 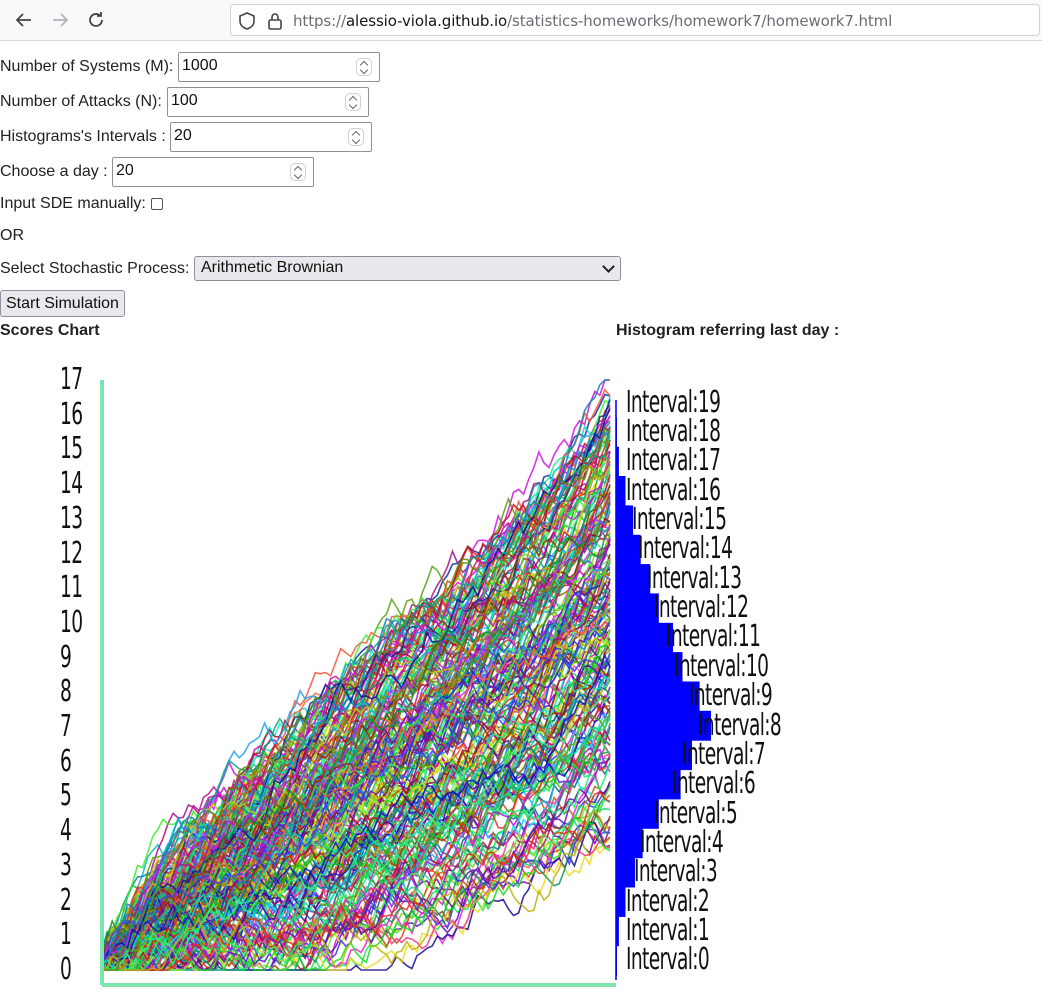 I want to click on y-tick-label: 8, so click(x=66, y=692).